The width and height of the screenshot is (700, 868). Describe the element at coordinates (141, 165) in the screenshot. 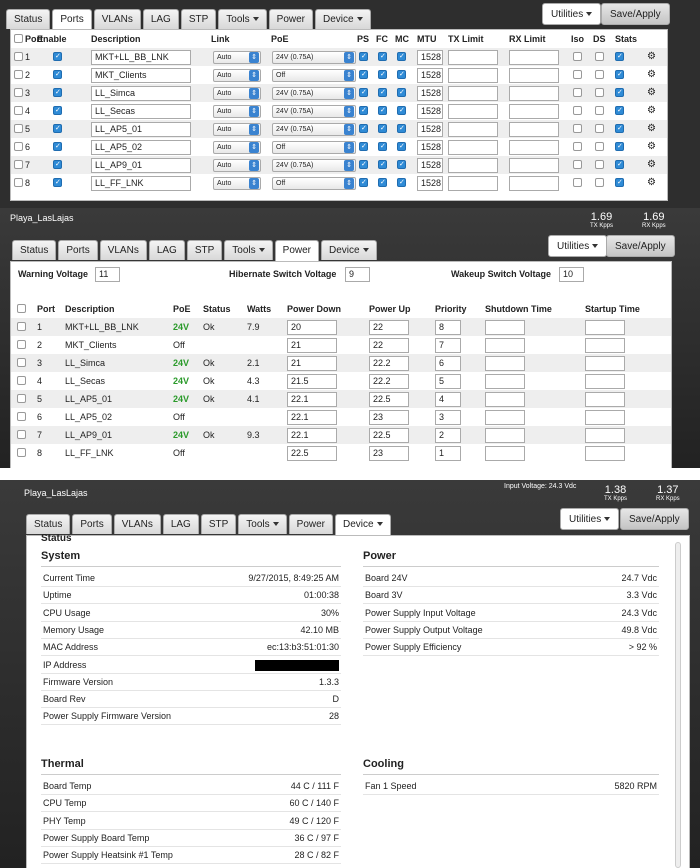

I see `description-input: LL_AP9_01` at that location.